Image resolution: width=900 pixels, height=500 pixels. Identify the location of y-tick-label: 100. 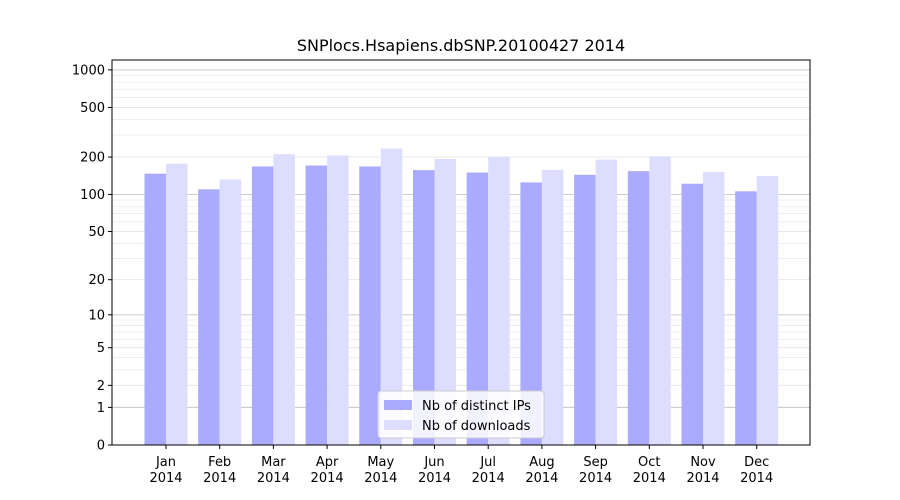
(92, 195).